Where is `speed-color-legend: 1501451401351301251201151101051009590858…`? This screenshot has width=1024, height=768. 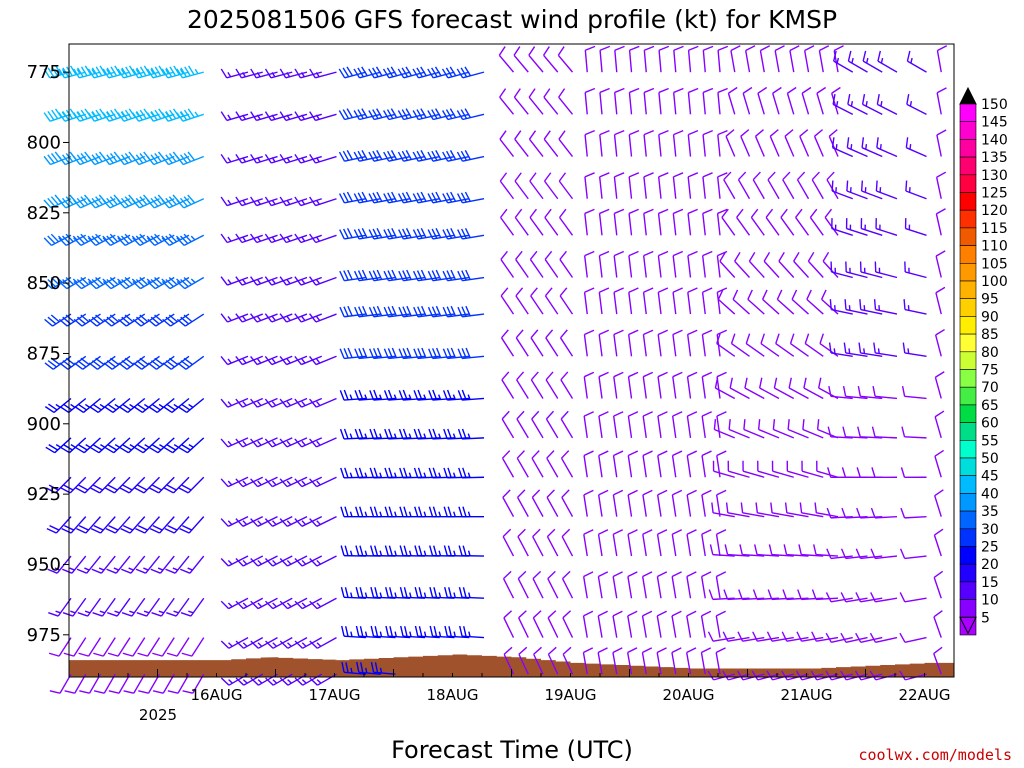
speed-color-legend: 1501451401351301251201151101051009590858… is located at coordinates (983, 361).